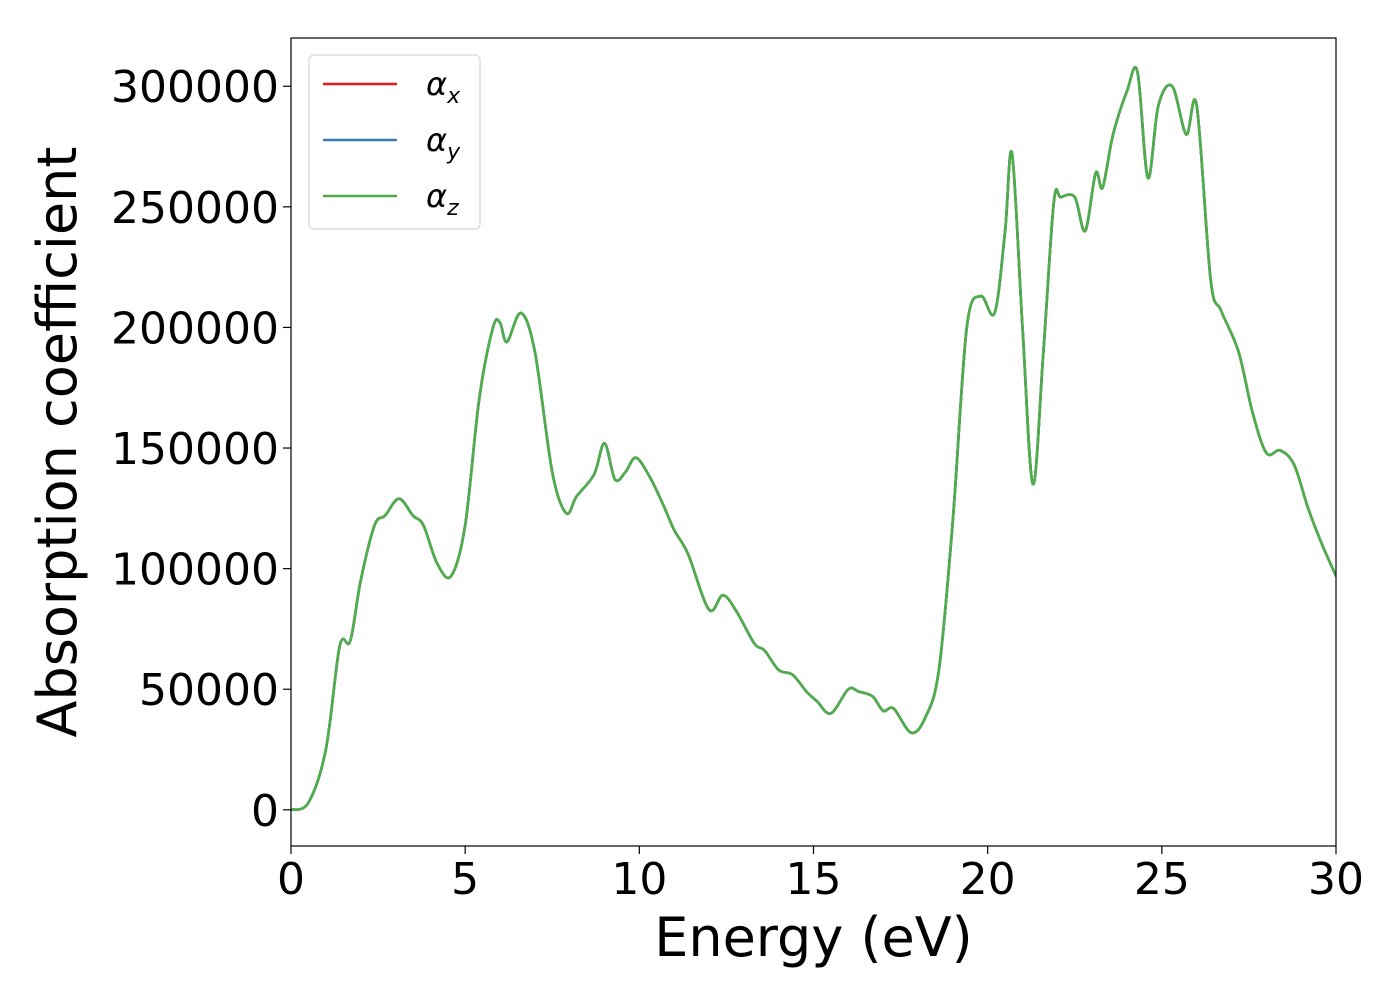  I want to click on x-tick-label: 15, so click(814, 879).